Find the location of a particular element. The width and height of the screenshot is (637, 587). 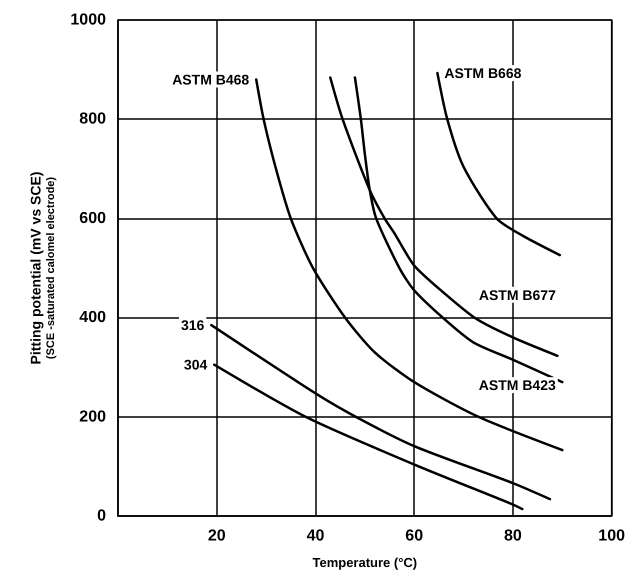

series-label: ASTM B468 is located at coordinates (211, 80).